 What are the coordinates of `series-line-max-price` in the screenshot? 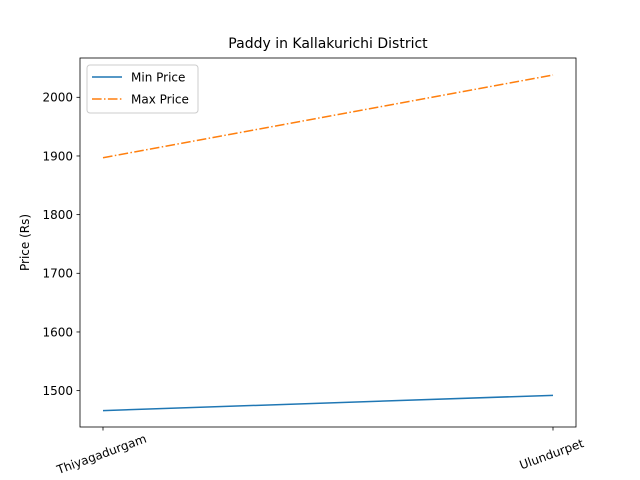 It's located at (328, 116).